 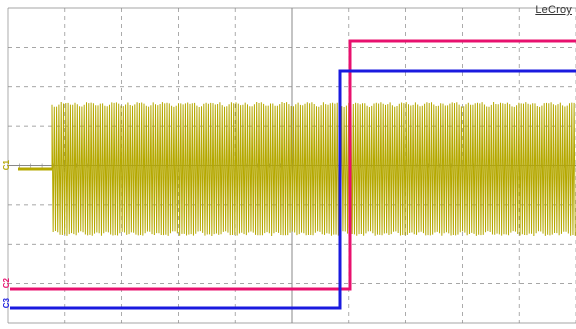 What do you see at coordinates (6, 303) in the screenshot?
I see `channel-marker-c3: C3` at bounding box center [6, 303].